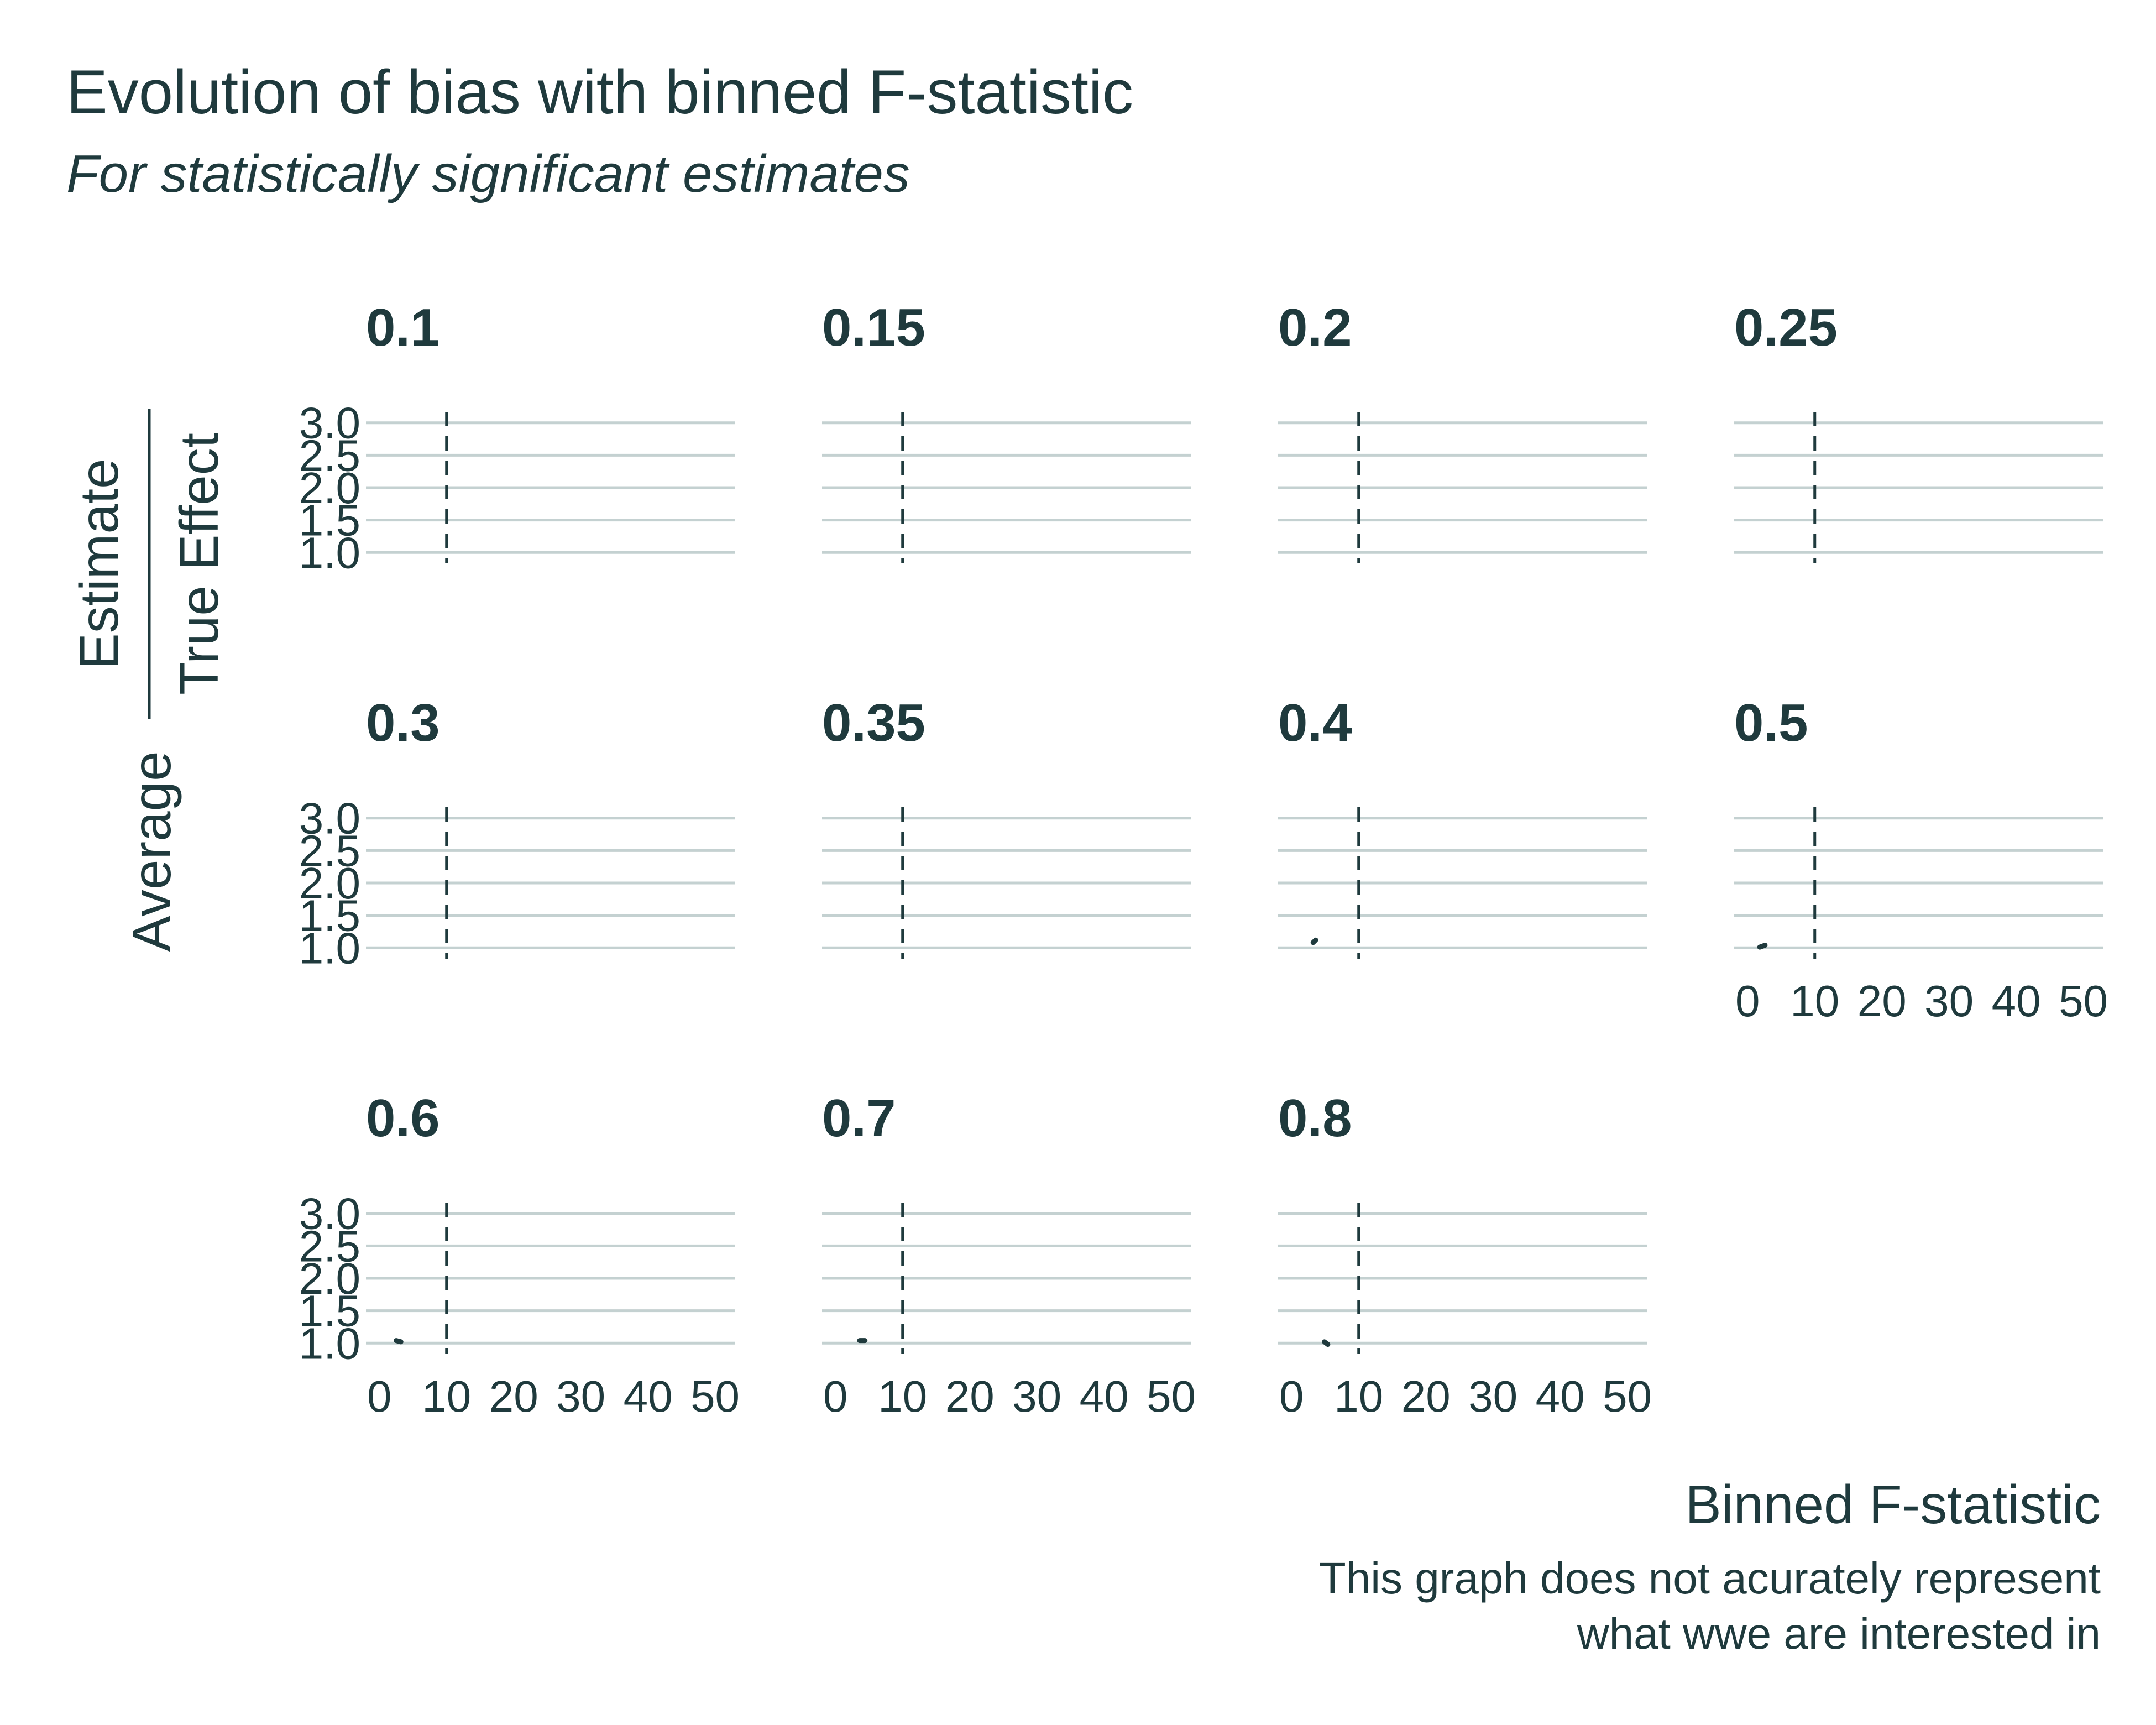  Describe the element at coordinates (1007, 430) in the screenshot. I see `facet-panel: 0.15` at that location.